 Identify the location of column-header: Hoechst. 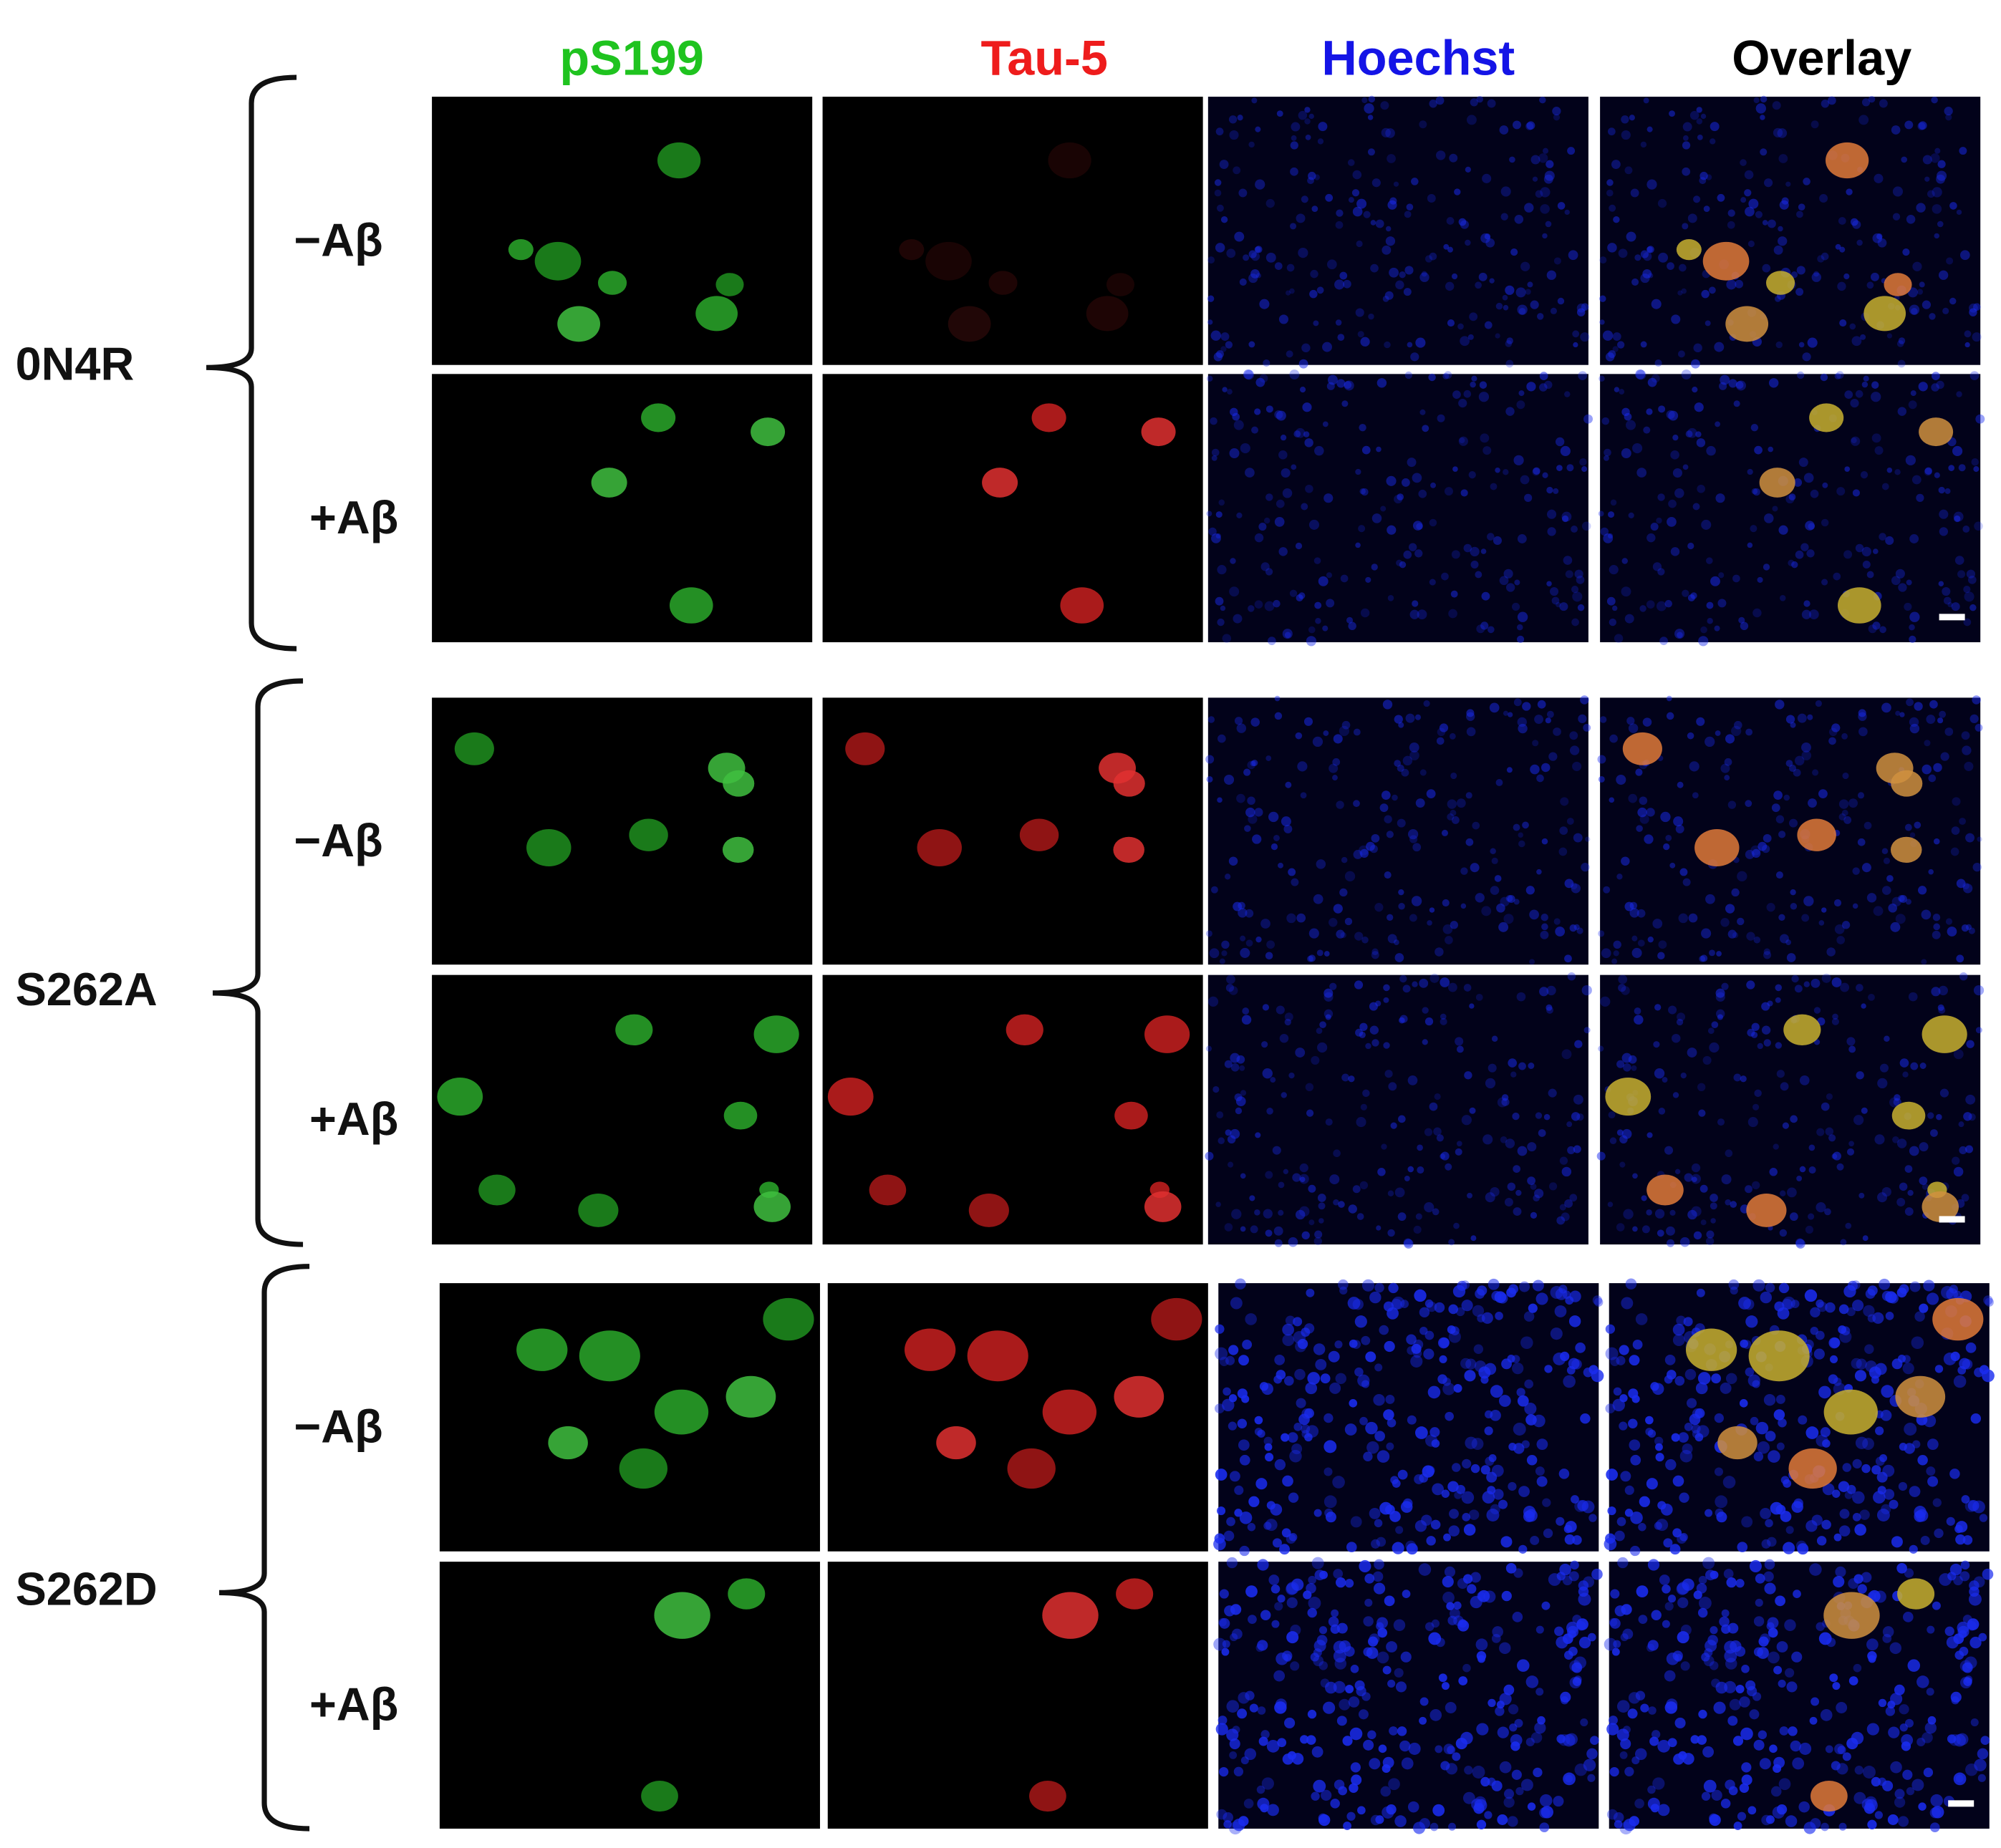
(1418, 59).